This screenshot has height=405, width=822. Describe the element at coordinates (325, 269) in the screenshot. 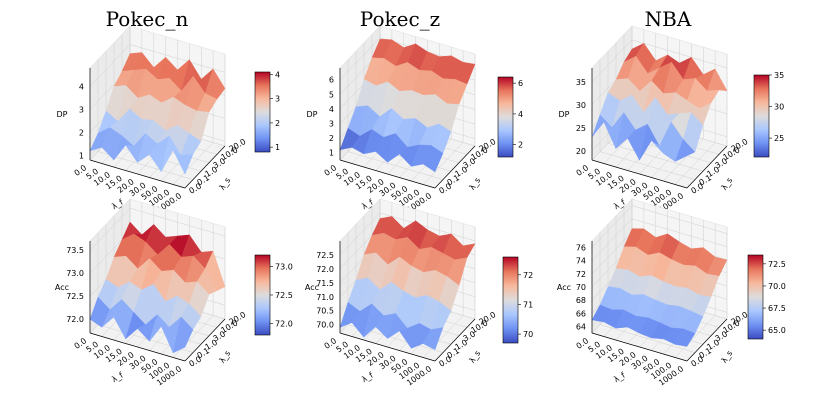

I see `z-tick-label: 72.0` at that location.